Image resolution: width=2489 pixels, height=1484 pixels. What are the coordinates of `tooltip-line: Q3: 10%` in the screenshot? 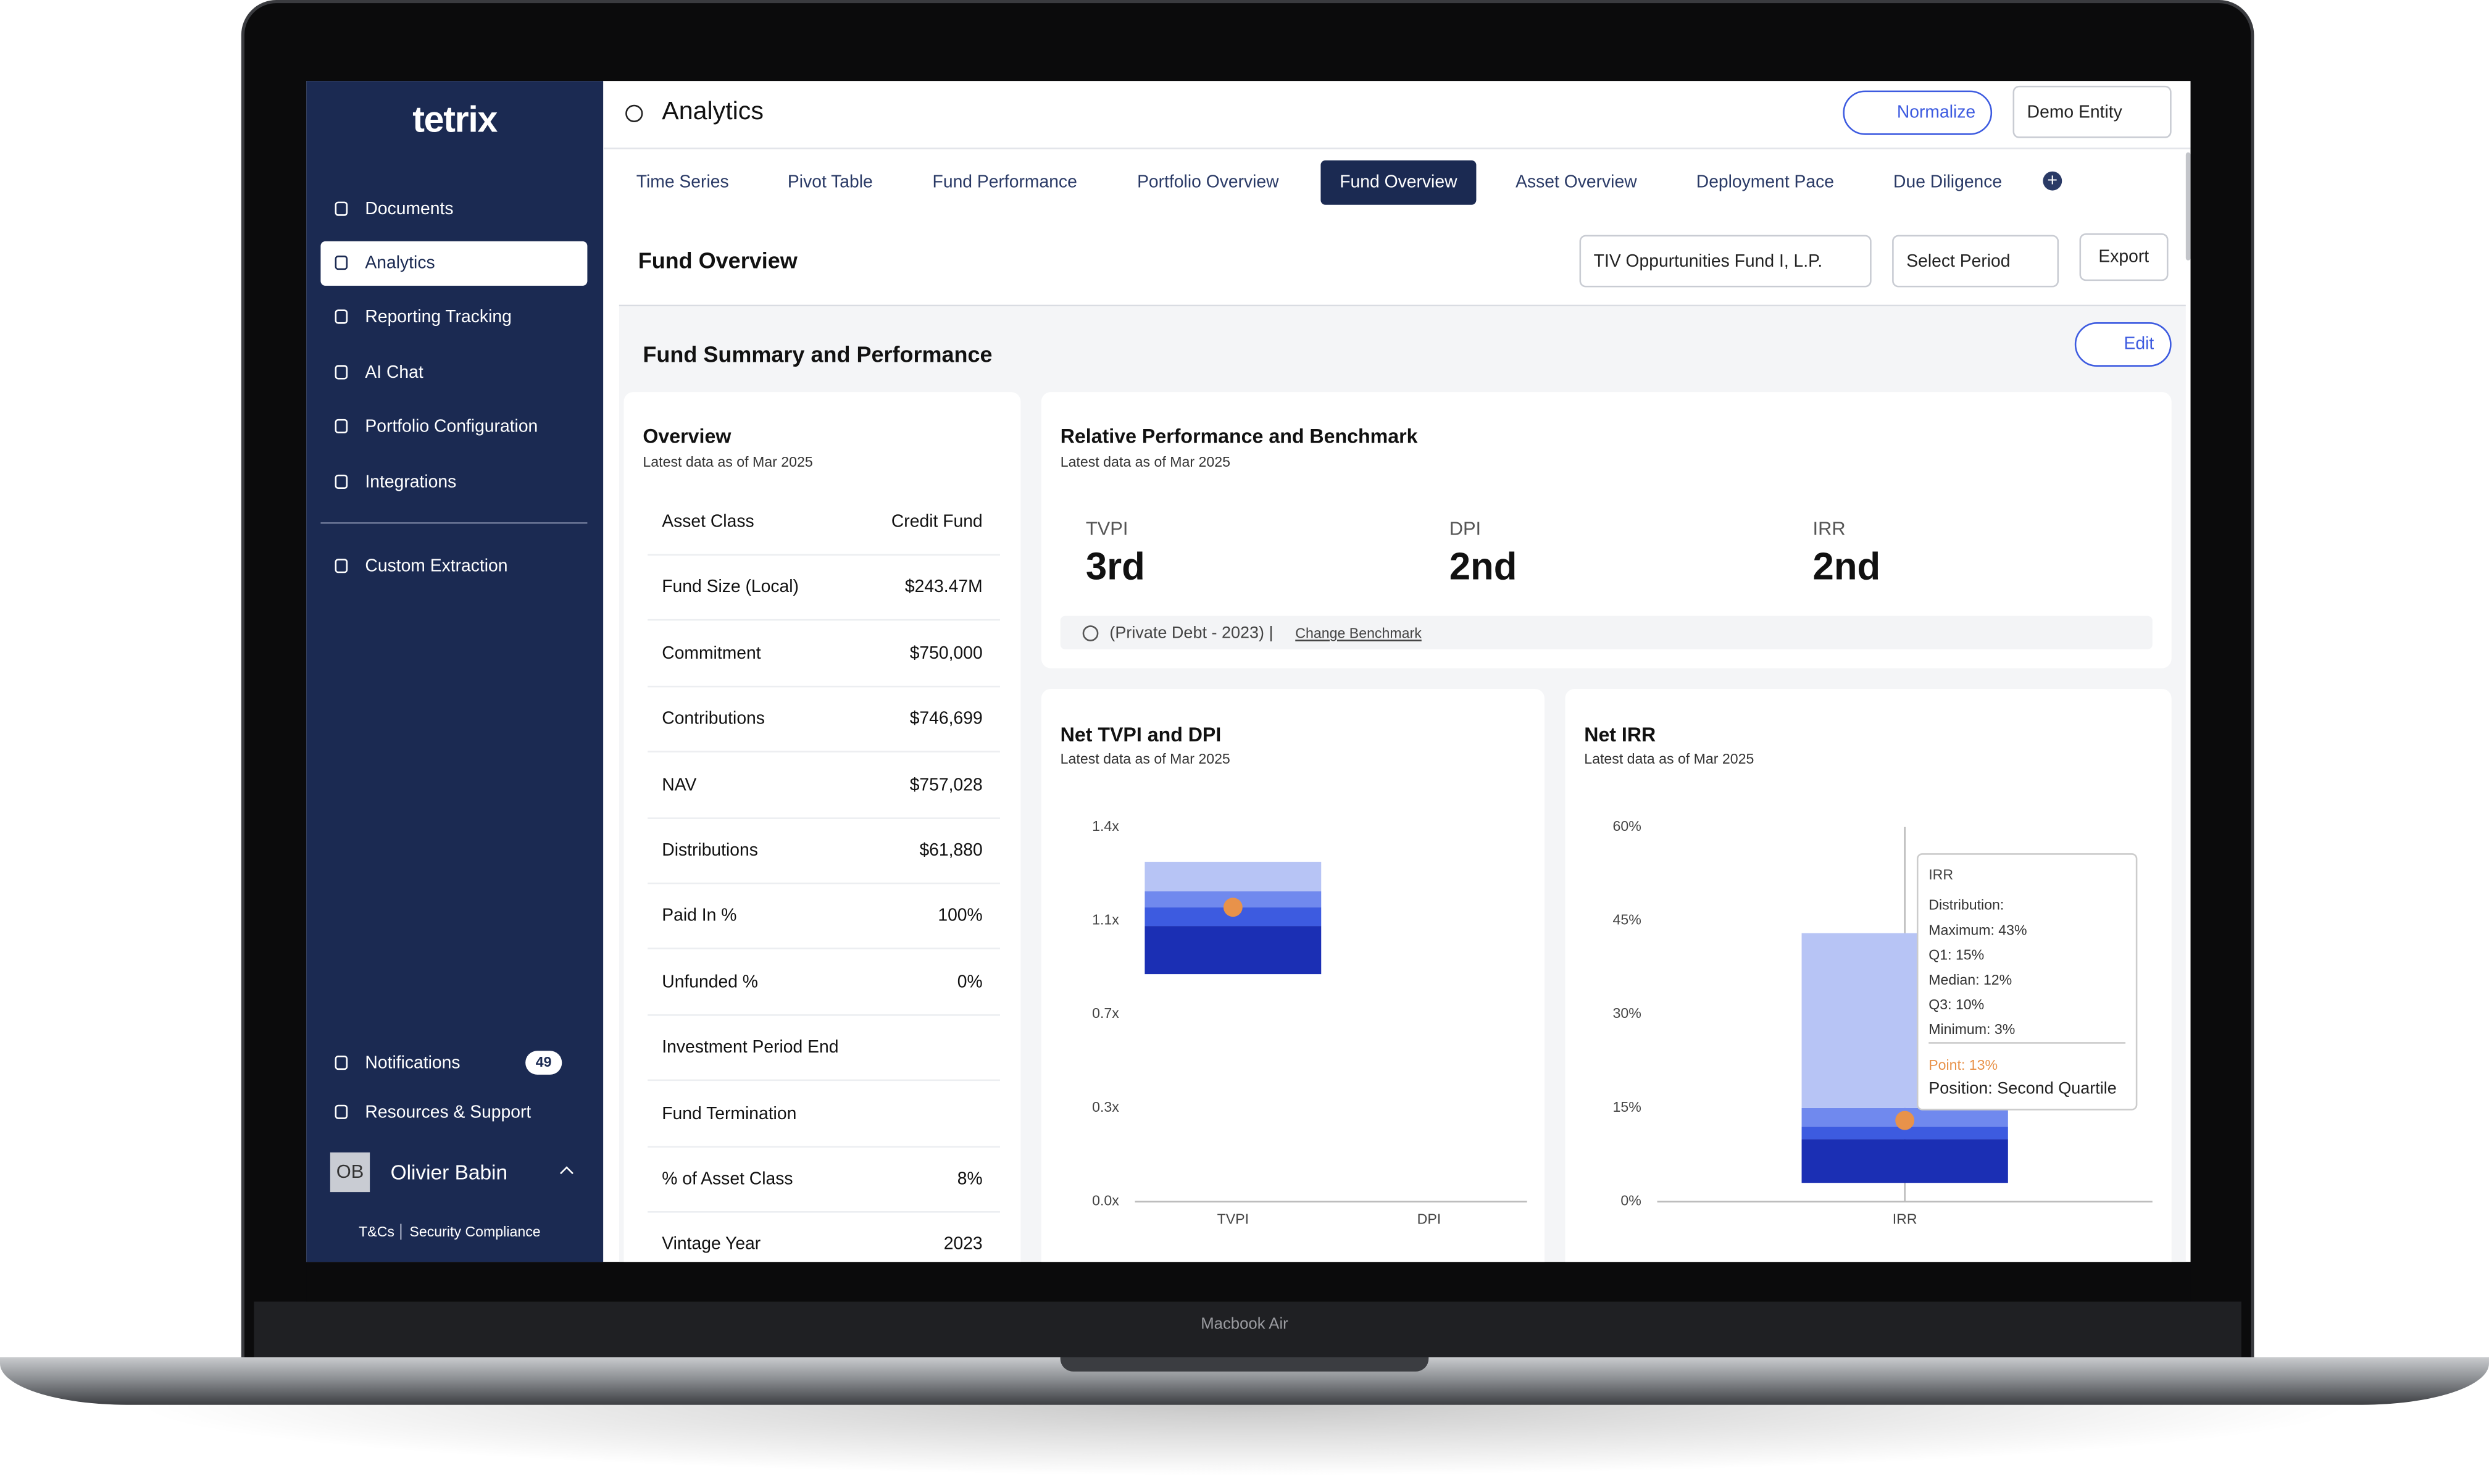 It's located at (1956, 1004).